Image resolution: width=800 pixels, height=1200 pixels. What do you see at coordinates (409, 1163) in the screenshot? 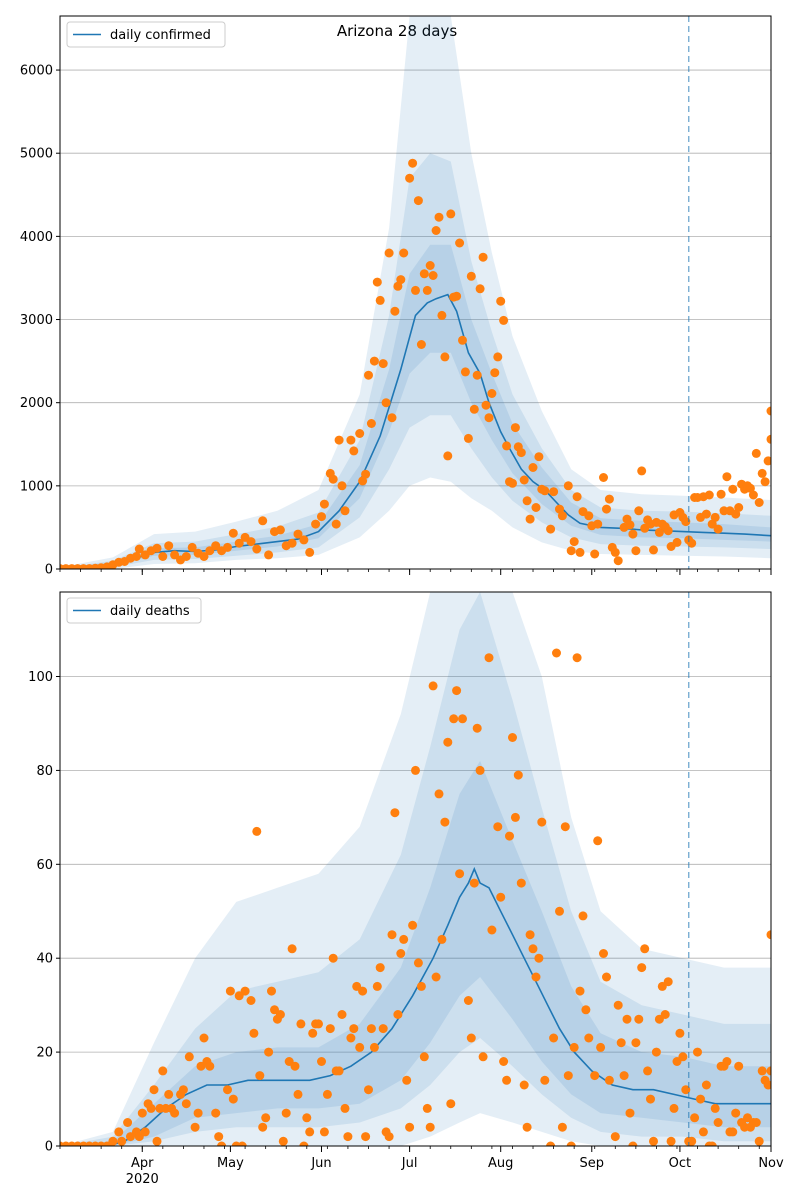
I see `x-tick-label: Jul` at bounding box center [409, 1163].